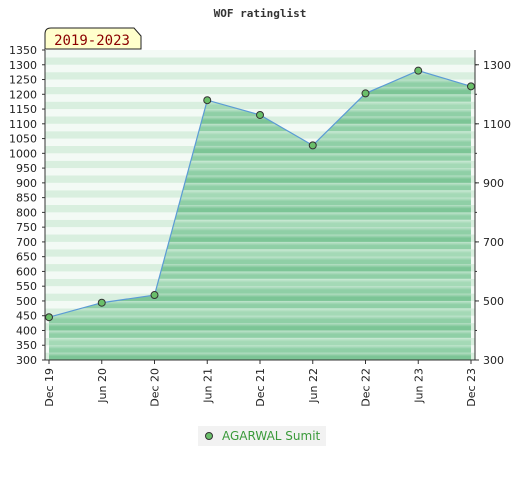 The width and height of the screenshot is (520, 480). I want to click on chart-title: WOF ratinglist, so click(260, 13).